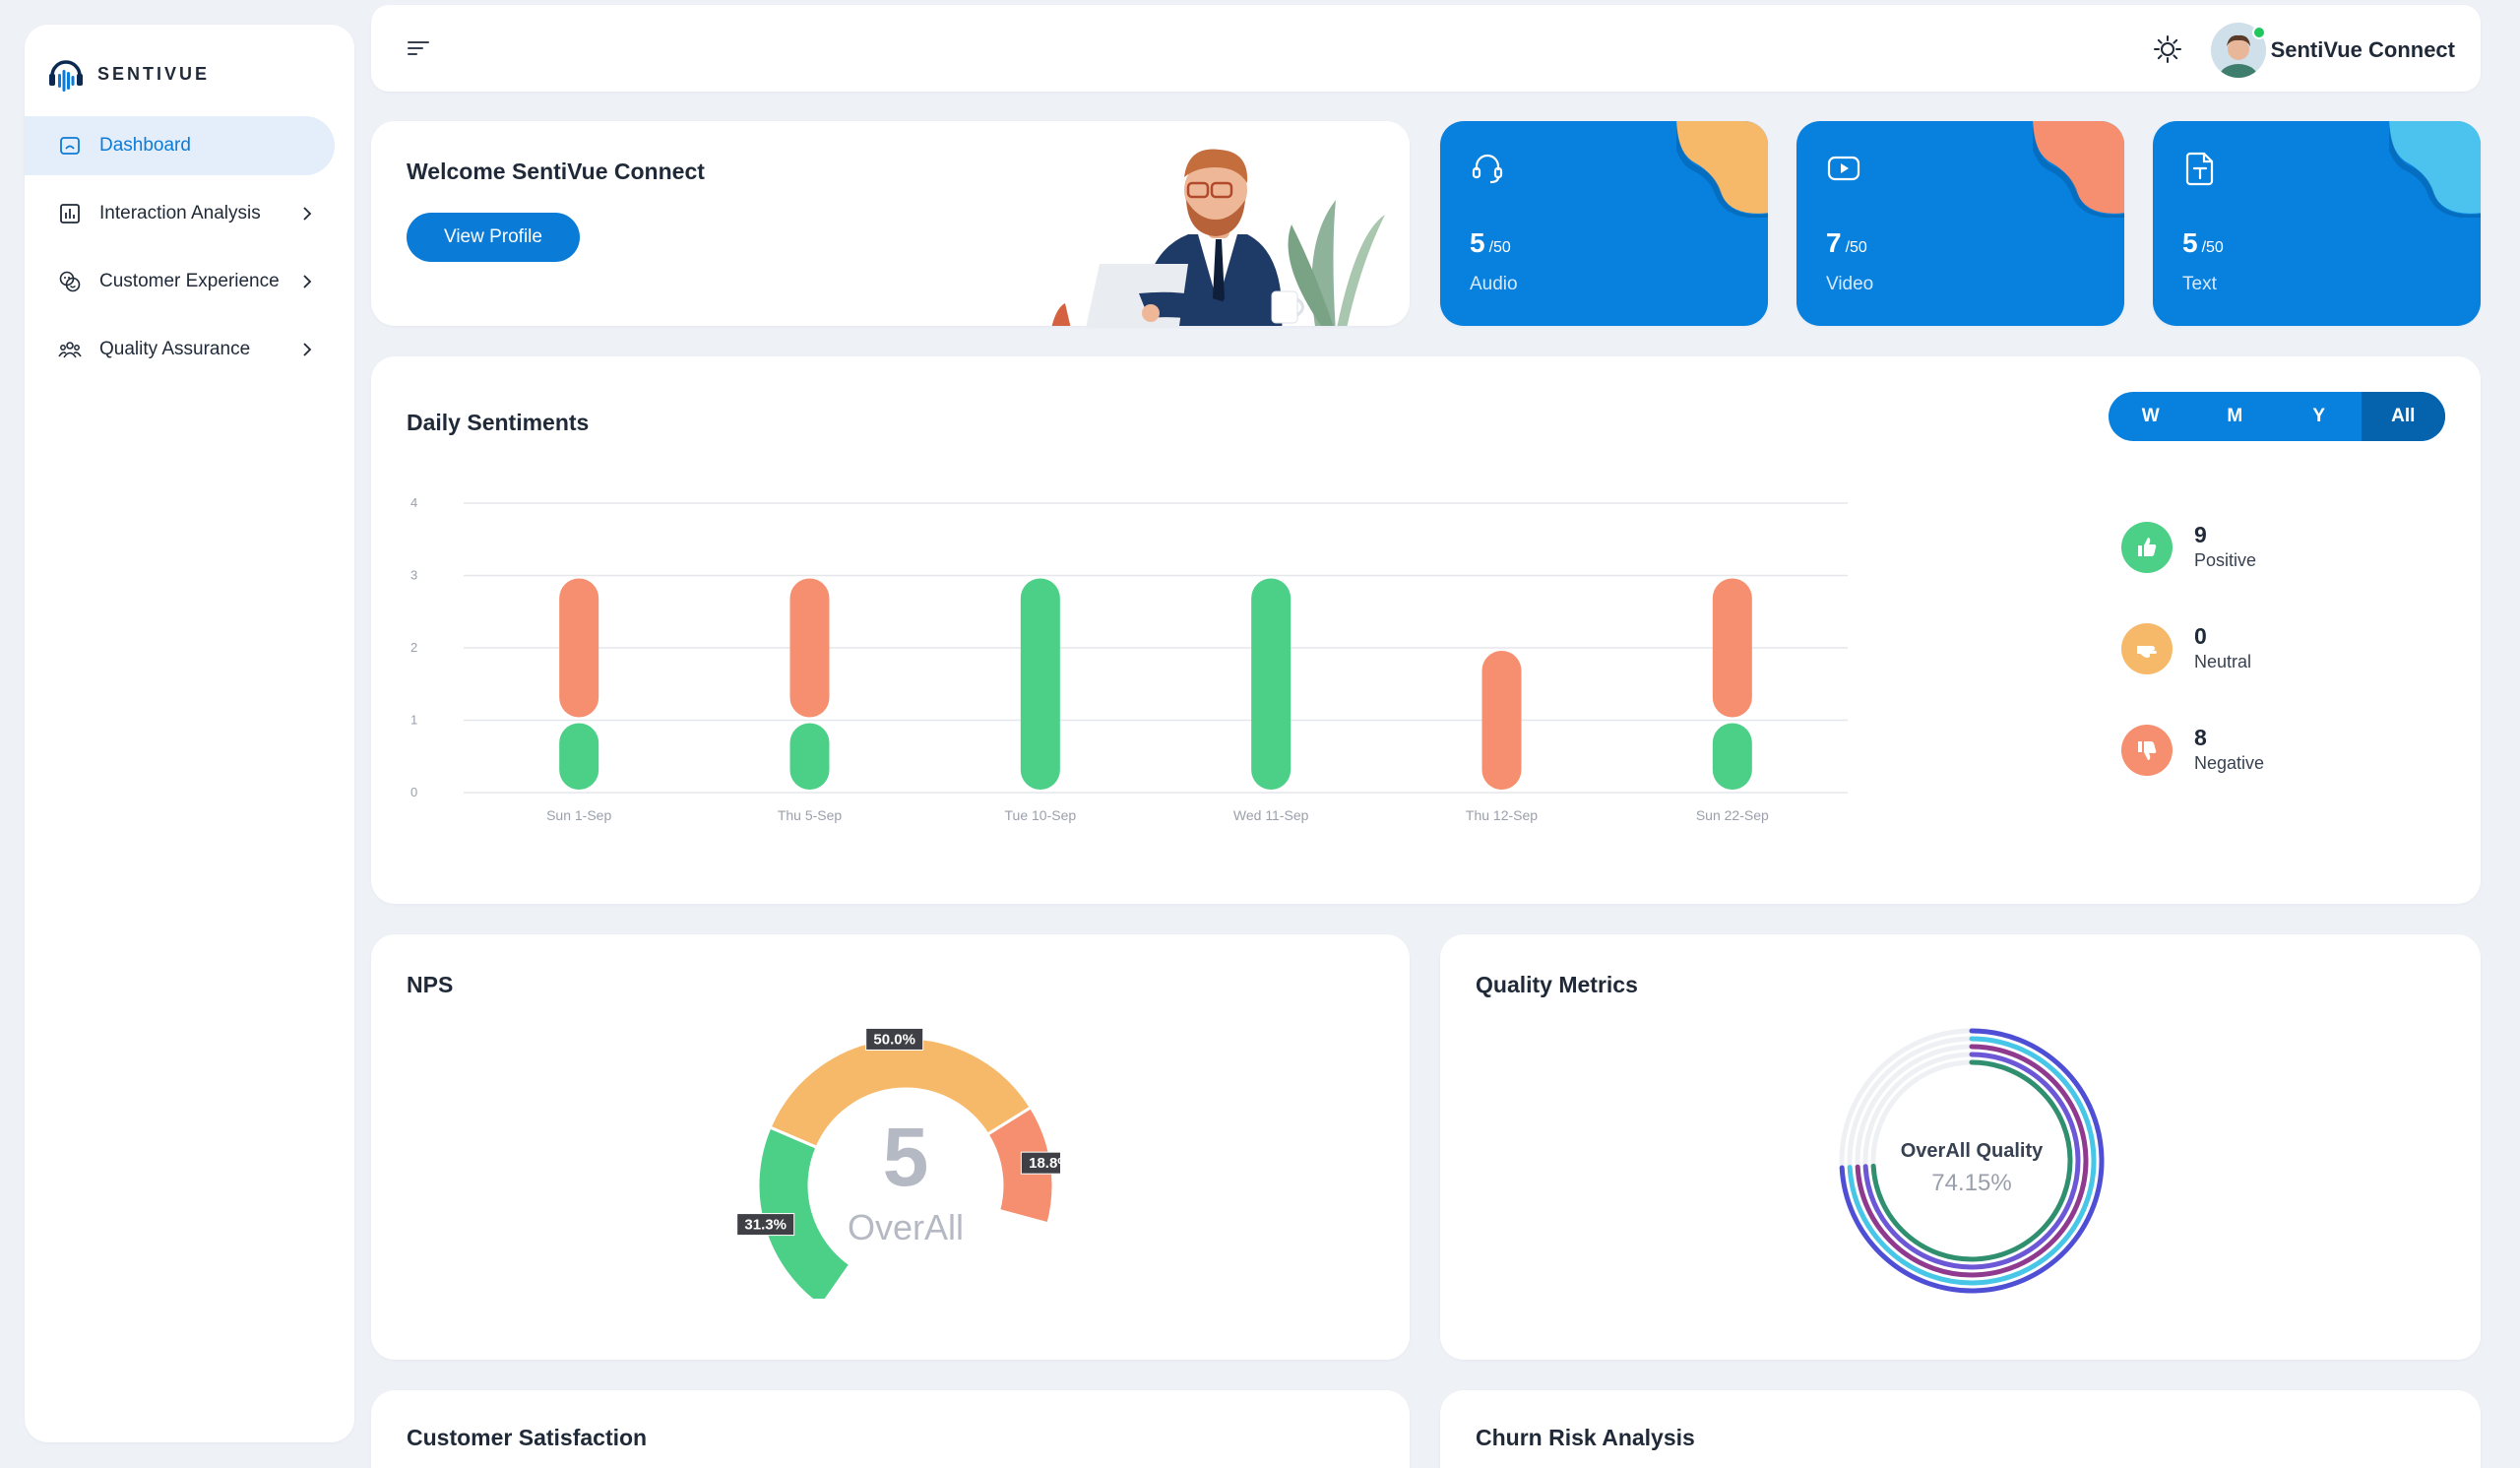  I want to click on view-profile-button: View Profile, so click(493, 238).